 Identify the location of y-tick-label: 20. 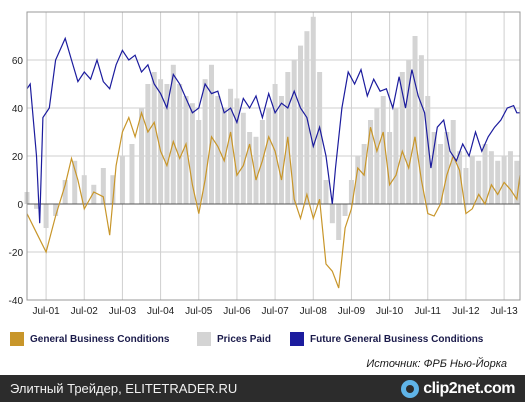
(18, 157).